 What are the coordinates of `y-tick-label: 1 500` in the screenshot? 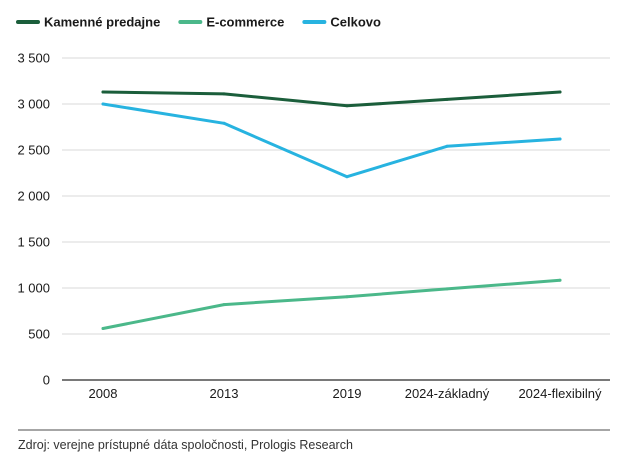 It's located at (33, 242).